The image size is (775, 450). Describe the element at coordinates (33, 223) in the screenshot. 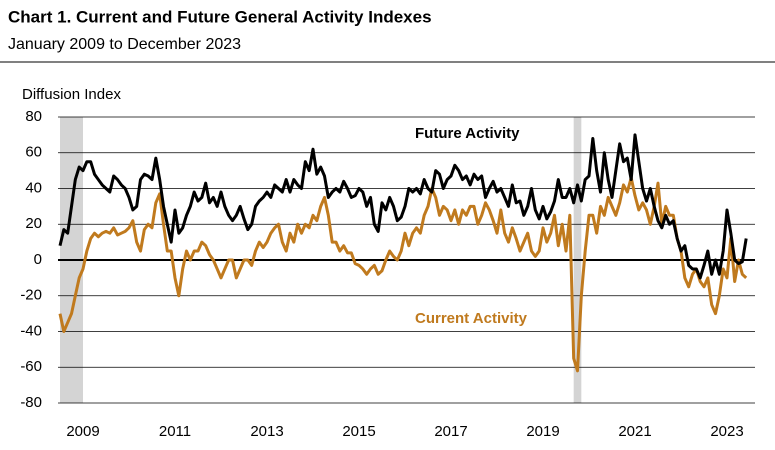

I see `y-tick-label: 20` at that location.